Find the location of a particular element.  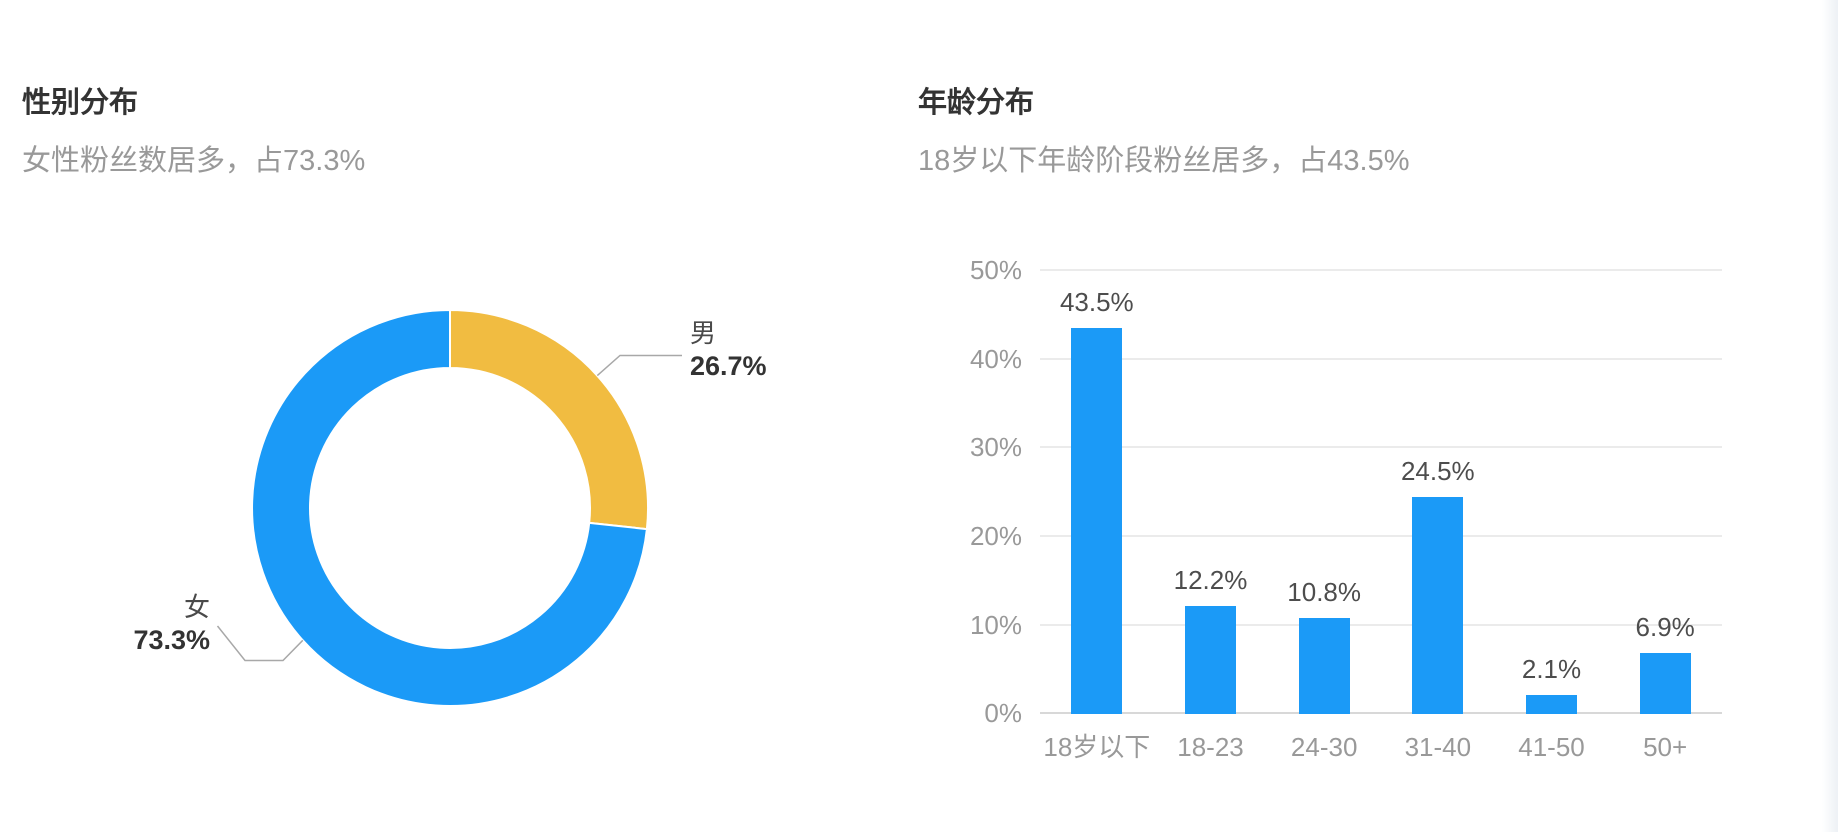

gender-panel-title: 性别分布 is located at coordinates (80, 103).